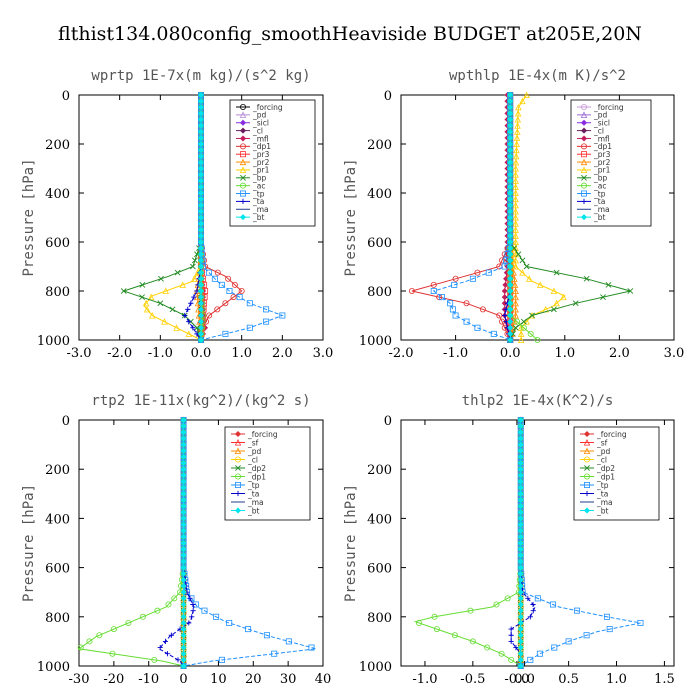 The width and height of the screenshot is (700, 700). Describe the element at coordinates (160, 353) in the screenshot. I see `x-tick-label: -1.0` at that location.